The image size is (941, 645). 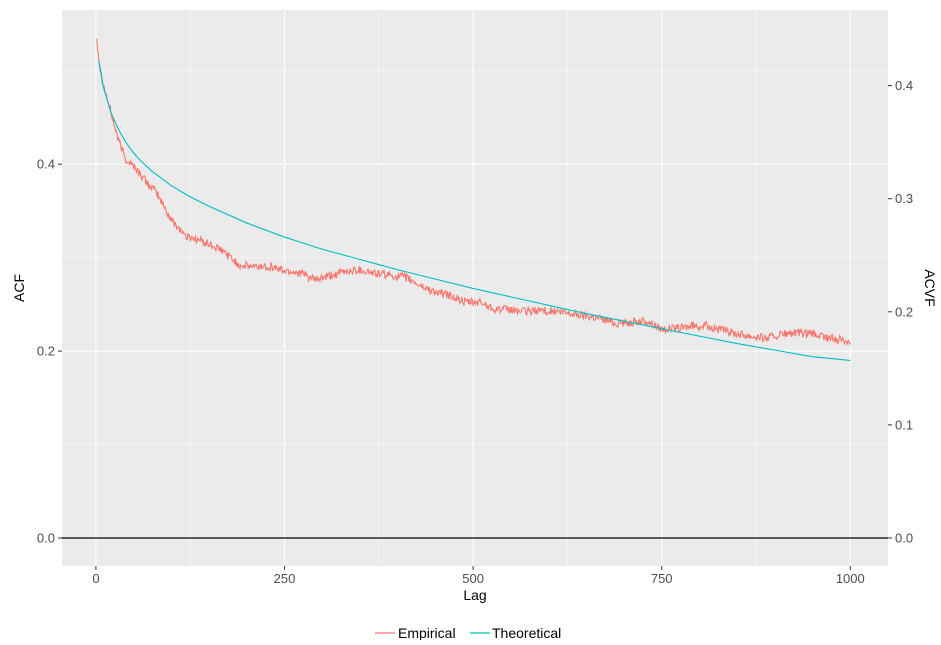 I want to click on y-axis-right: 0.0 0.1 0.2 0.3 0.4, so click(x=900, y=311).